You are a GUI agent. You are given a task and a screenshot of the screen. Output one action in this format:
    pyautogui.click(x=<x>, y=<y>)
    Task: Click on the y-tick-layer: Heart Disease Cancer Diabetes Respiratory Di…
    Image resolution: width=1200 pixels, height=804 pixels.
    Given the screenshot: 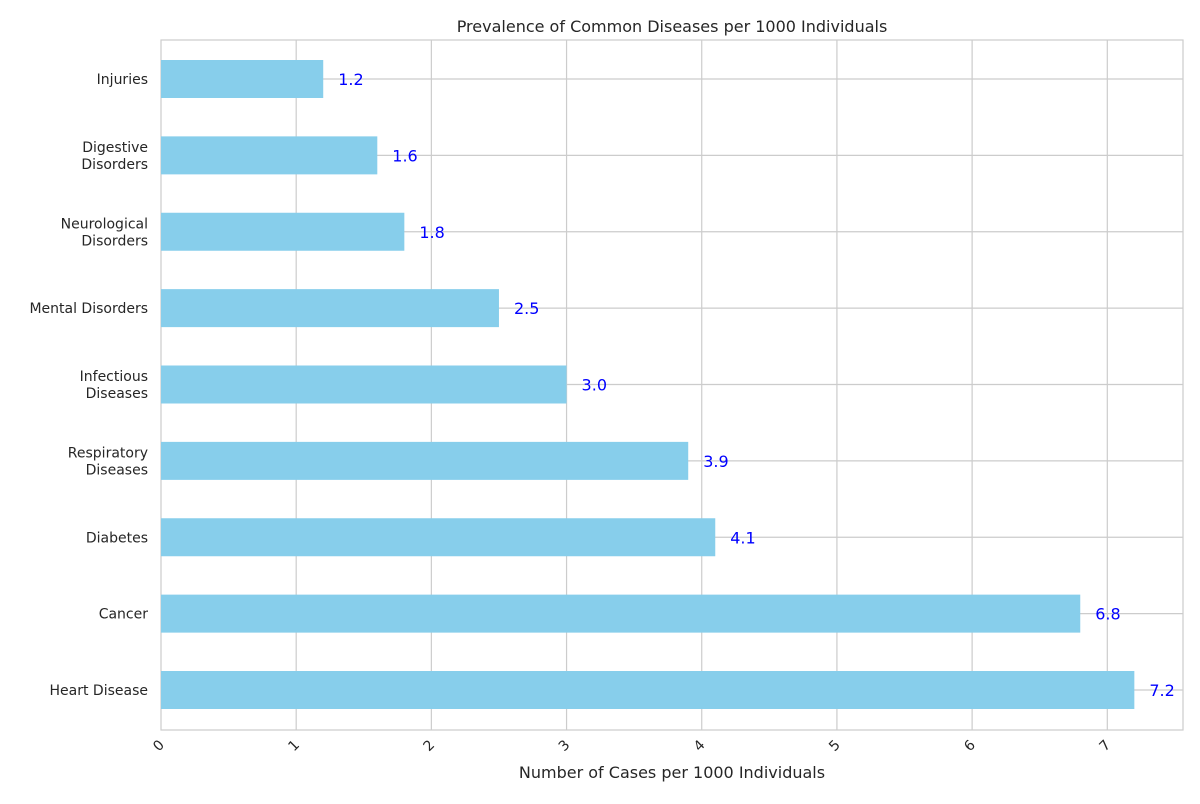 What is the action you would take?
    pyautogui.click(x=88, y=385)
    